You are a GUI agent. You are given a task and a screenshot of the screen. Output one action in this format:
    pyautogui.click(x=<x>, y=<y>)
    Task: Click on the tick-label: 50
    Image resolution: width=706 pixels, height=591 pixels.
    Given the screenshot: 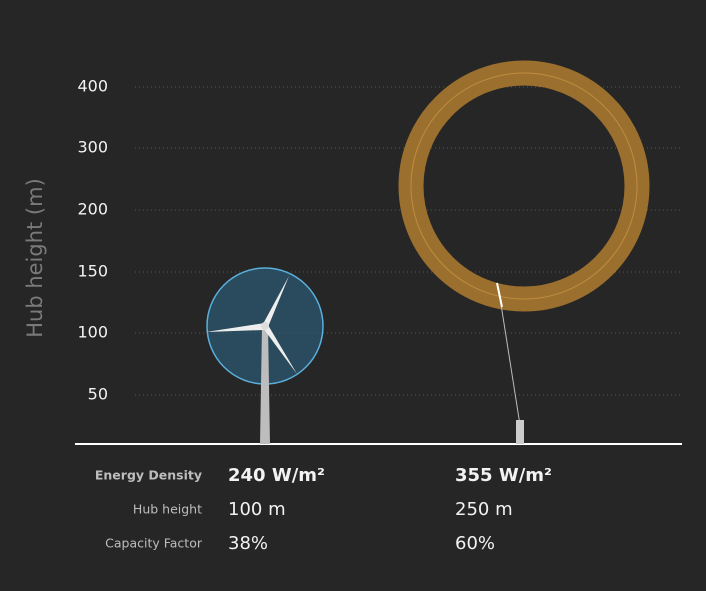 What is the action you would take?
    pyautogui.click(x=98, y=394)
    